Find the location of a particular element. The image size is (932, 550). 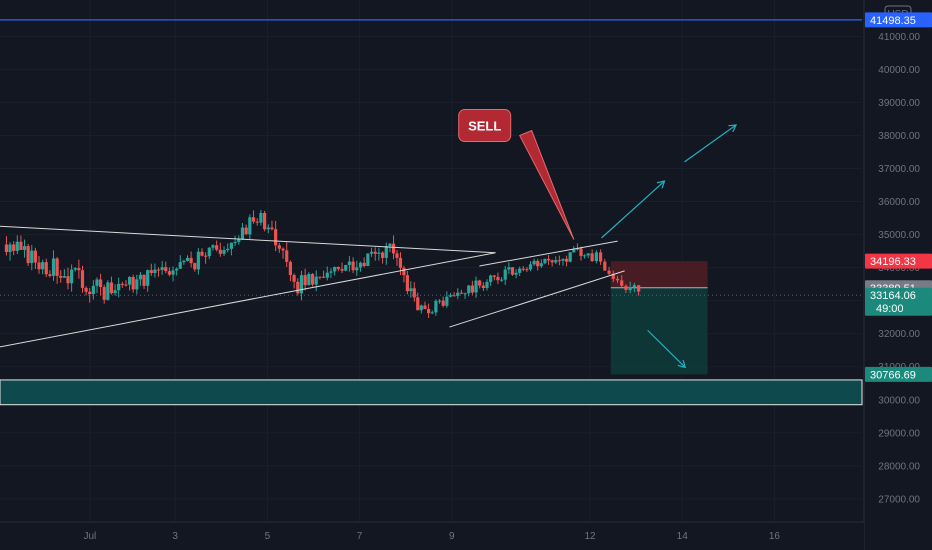

sell-callout-box is located at coordinates (485, 126).